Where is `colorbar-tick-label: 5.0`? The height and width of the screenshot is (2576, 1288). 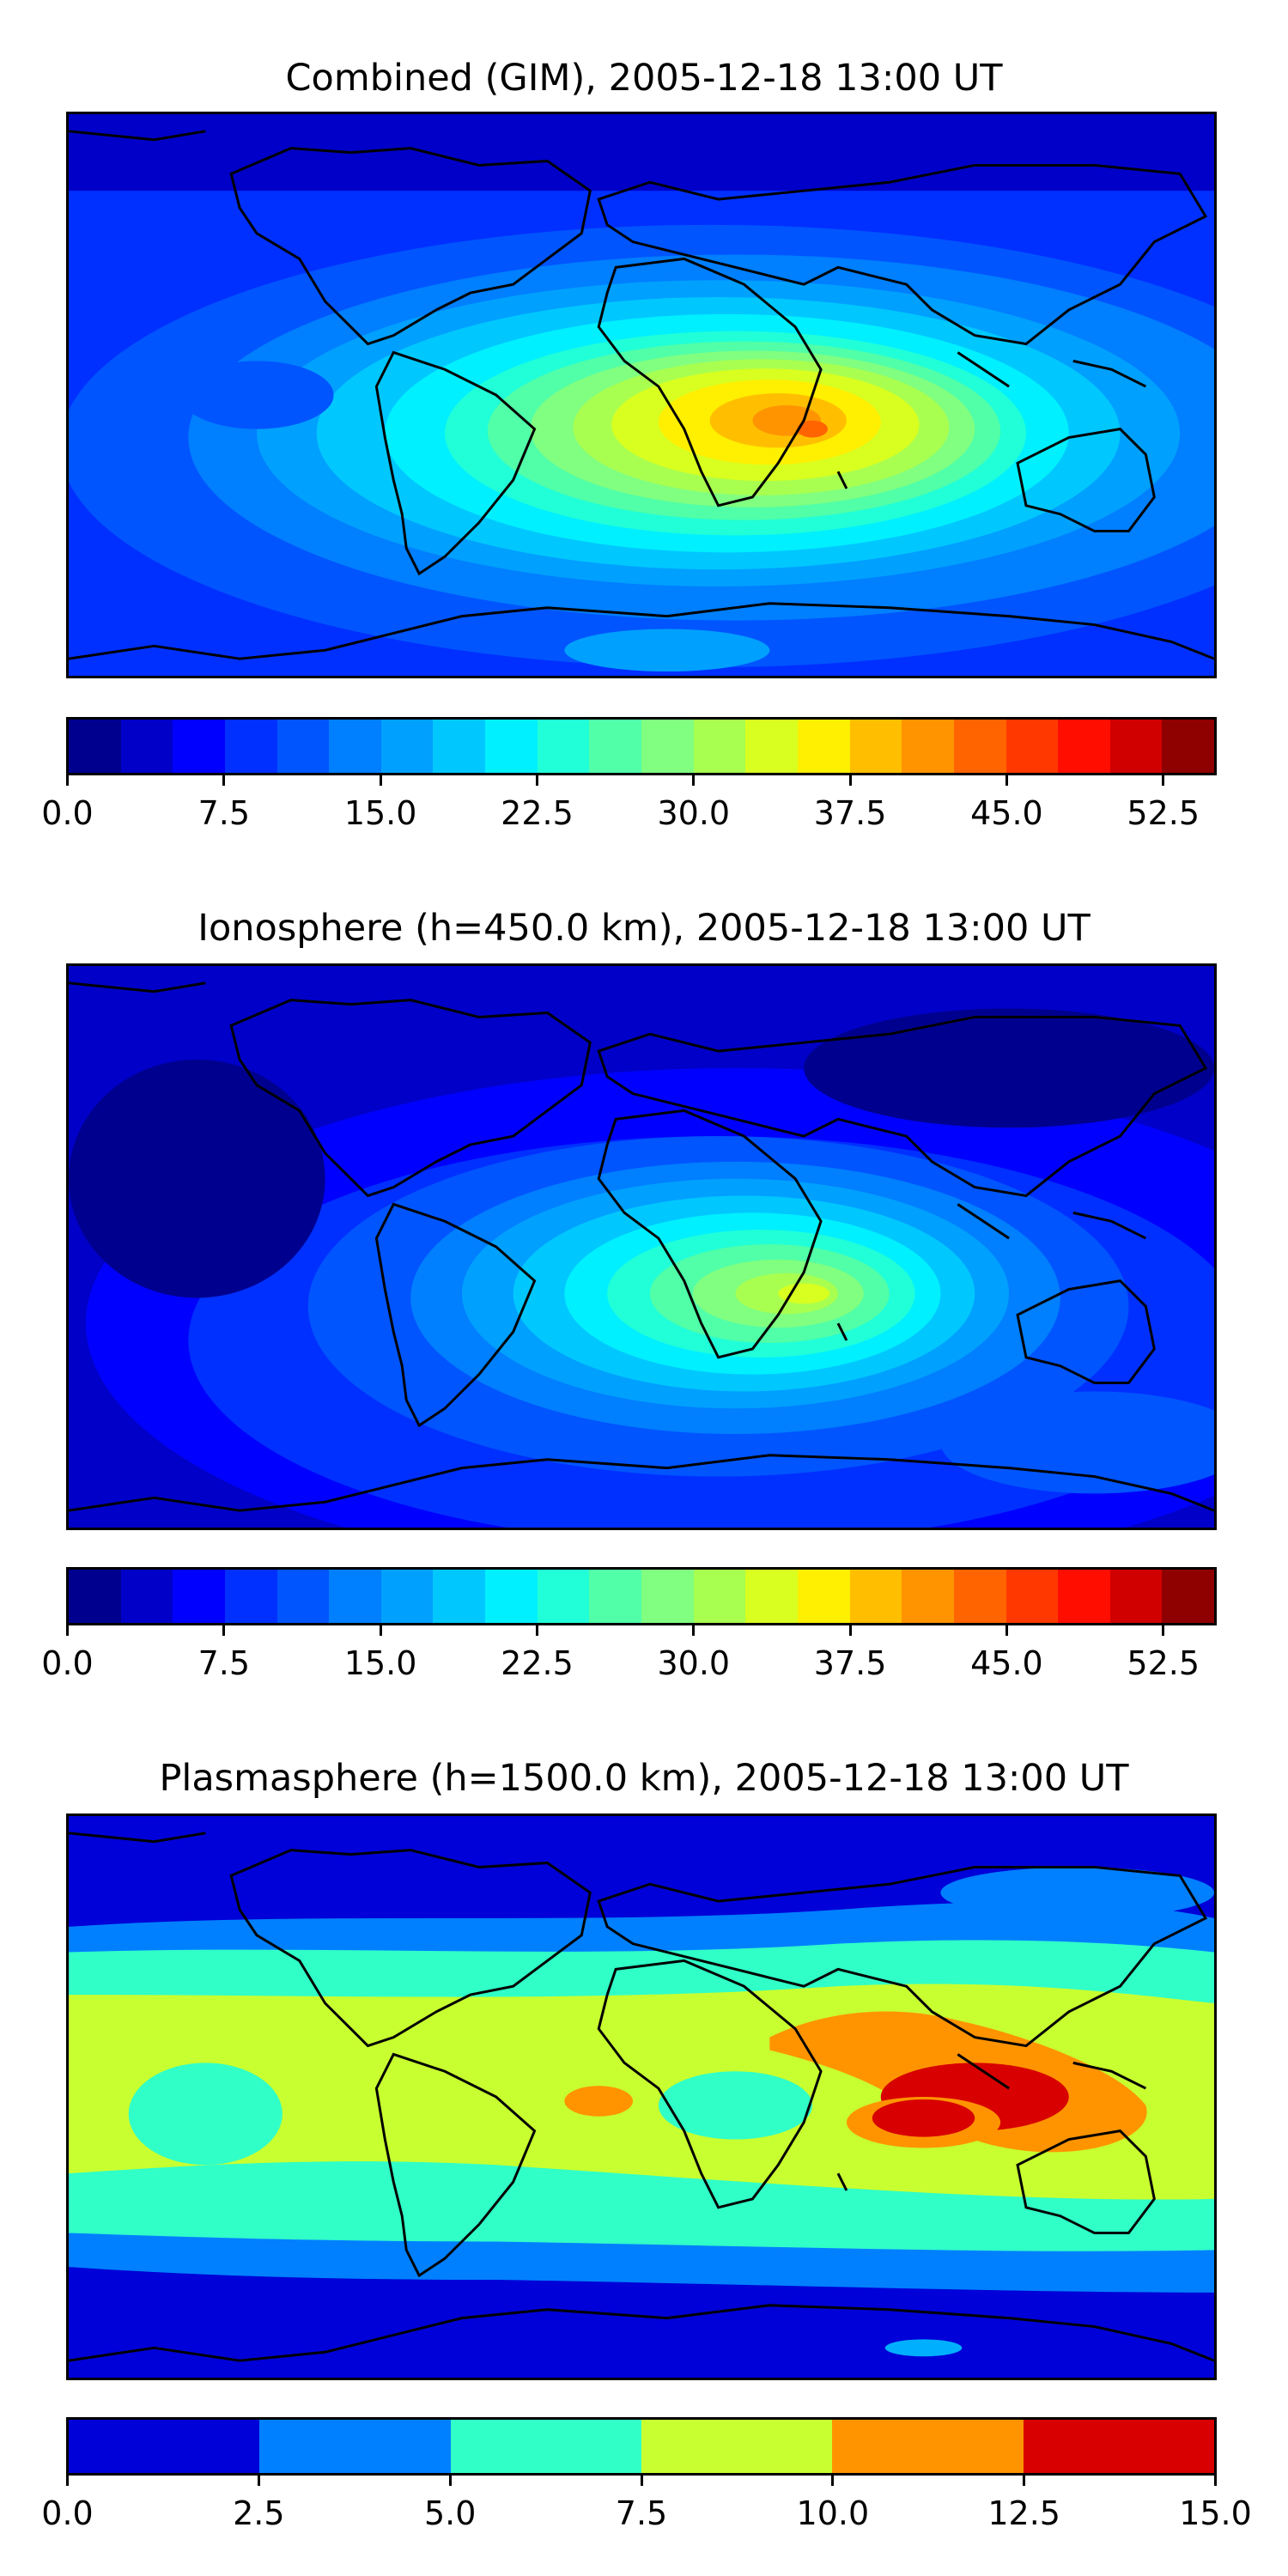 colorbar-tick-label: 5.0 is located at coordinates (450, 2513).